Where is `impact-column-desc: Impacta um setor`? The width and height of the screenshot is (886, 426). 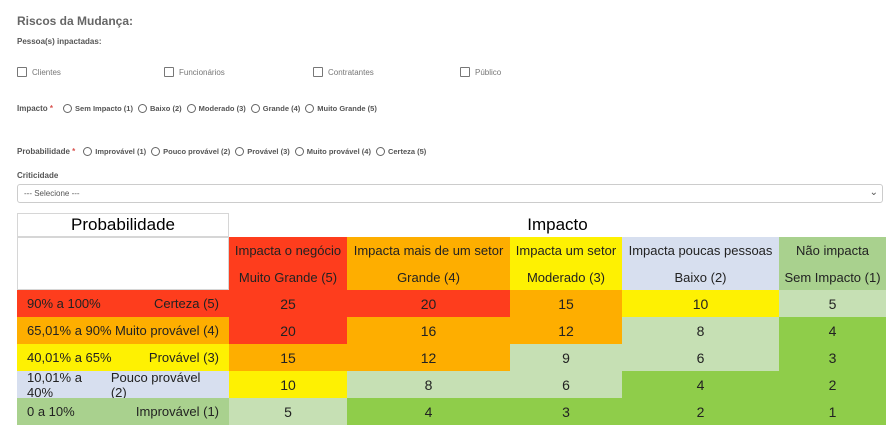
impact-column-desc: Impacta um setor is located at coordinates (566, 250).